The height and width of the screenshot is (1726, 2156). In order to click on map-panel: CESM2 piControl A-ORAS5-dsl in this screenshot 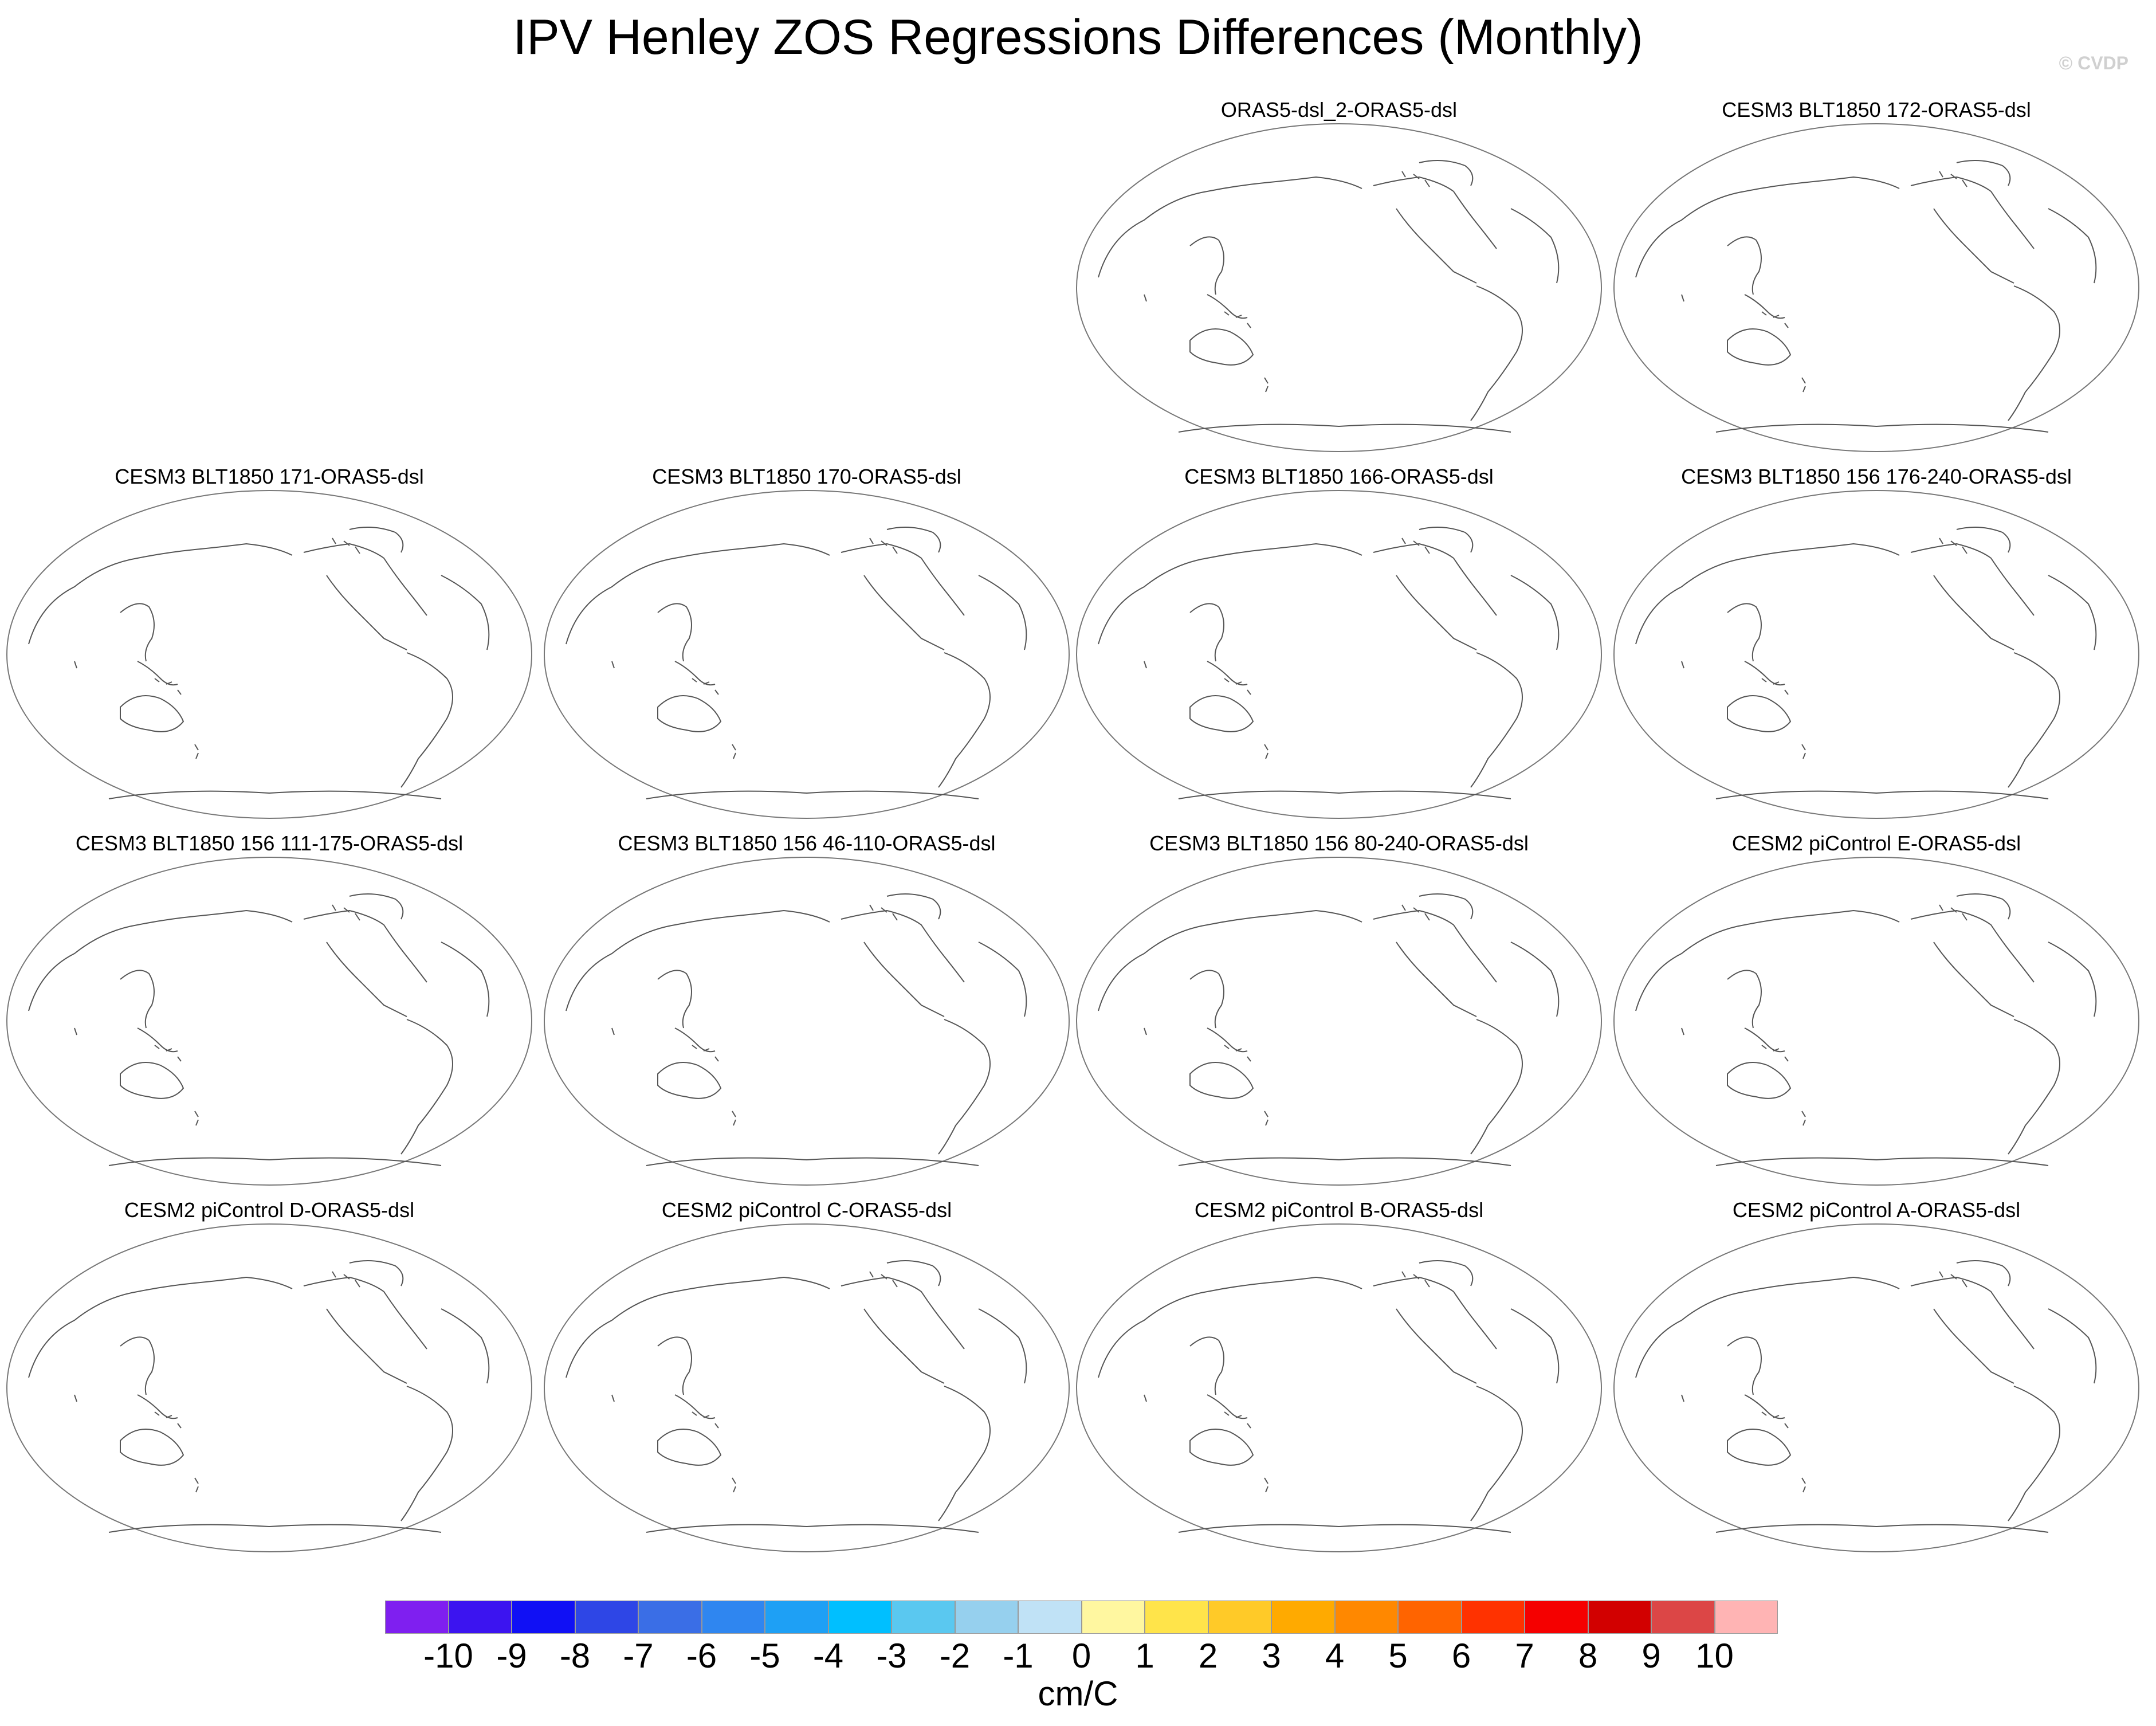, I will do `click(1876, 1376)`.